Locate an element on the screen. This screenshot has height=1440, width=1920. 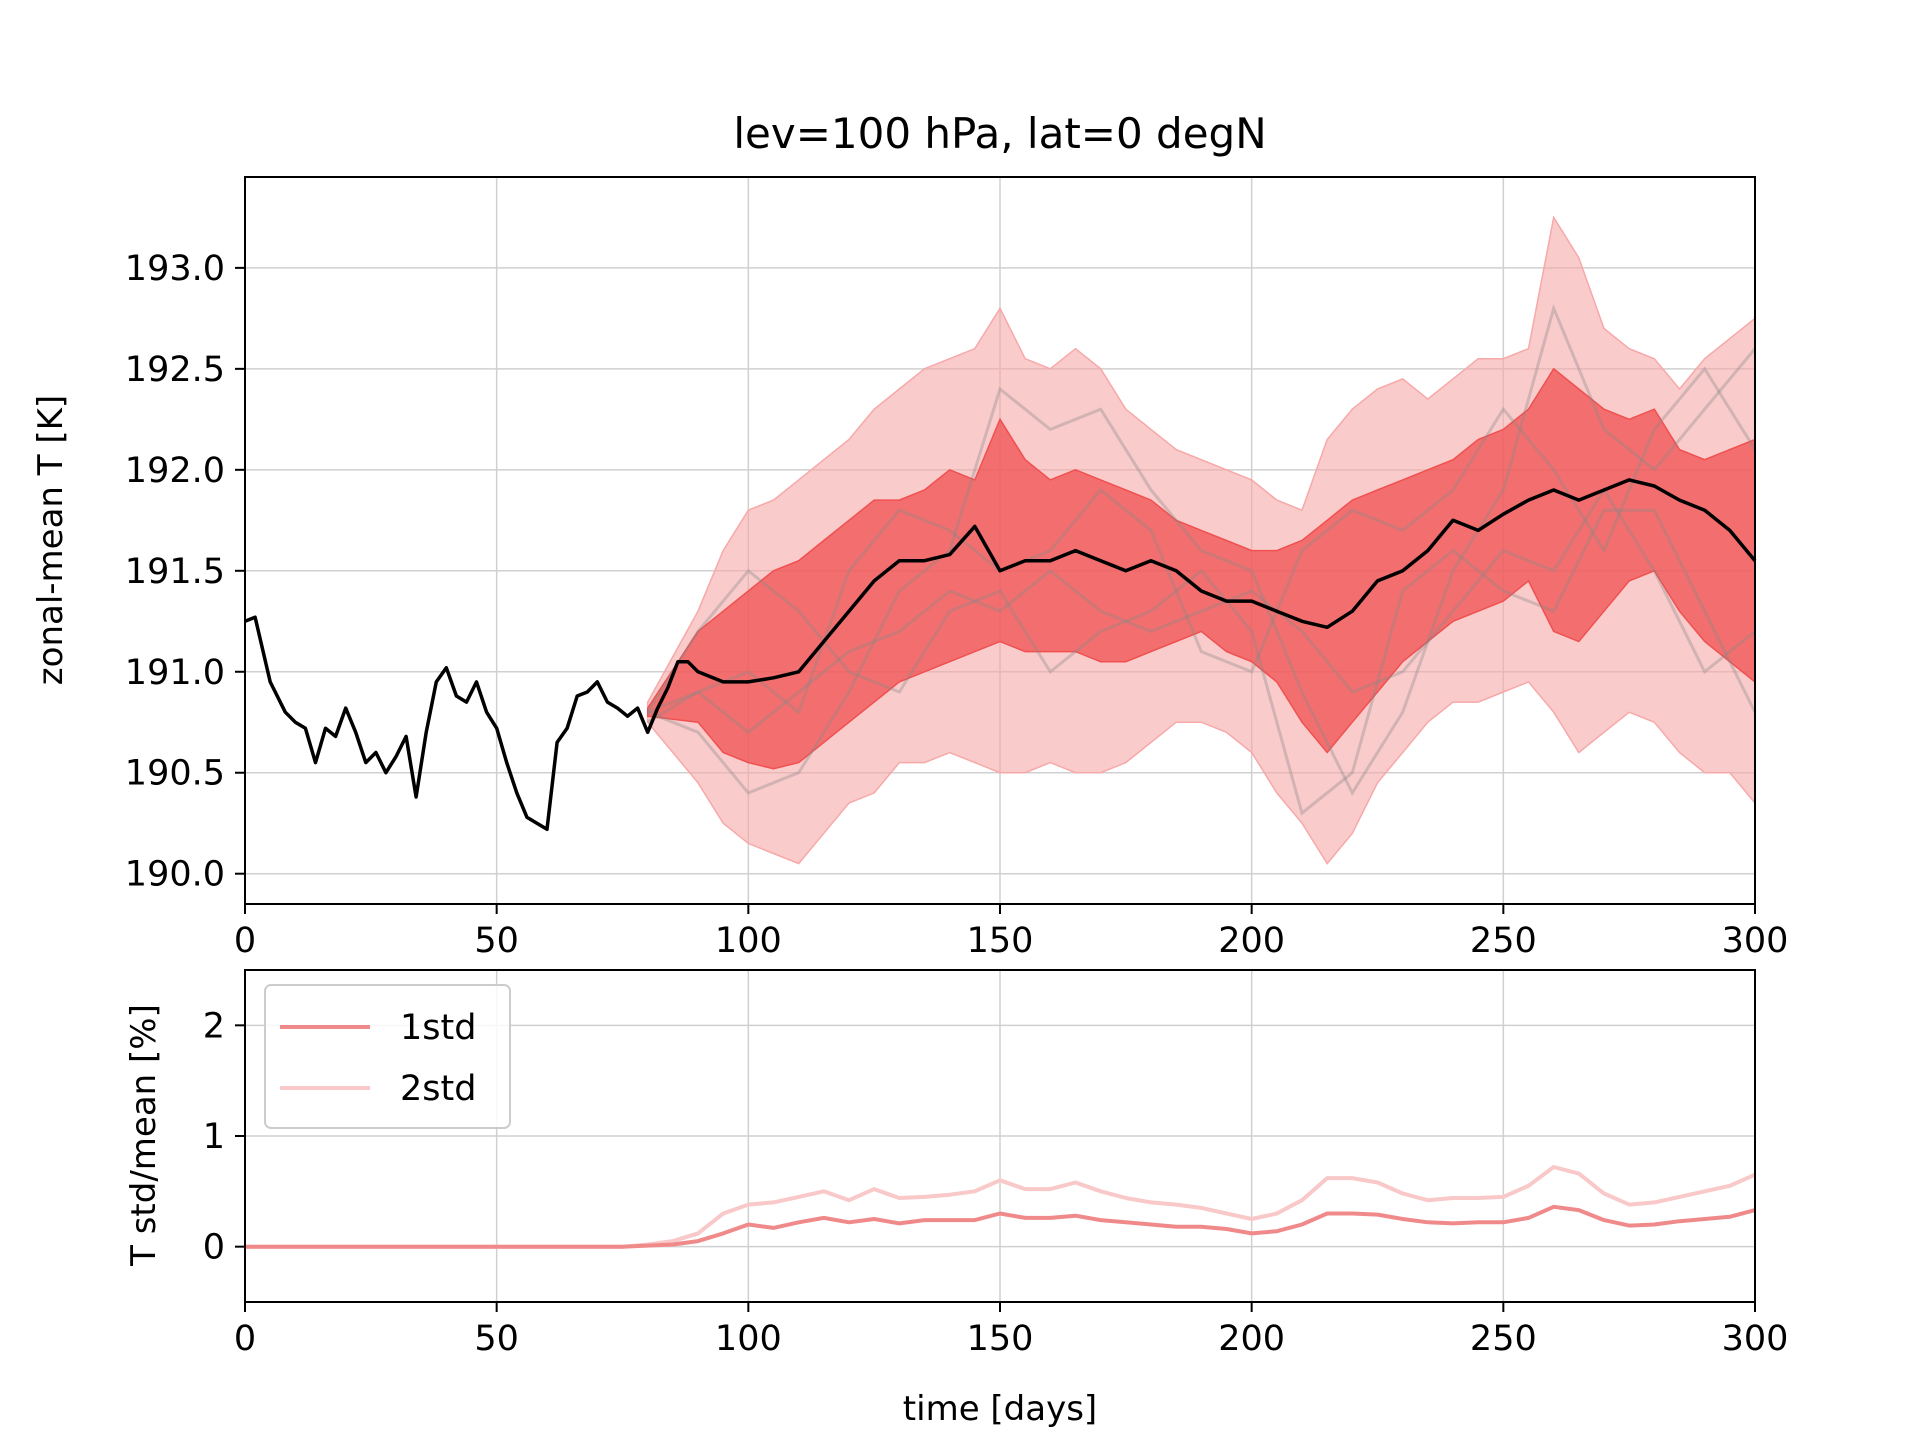
chart-title: lev=100 hPa, lat=0 degN is located at coordinates (999, 133).